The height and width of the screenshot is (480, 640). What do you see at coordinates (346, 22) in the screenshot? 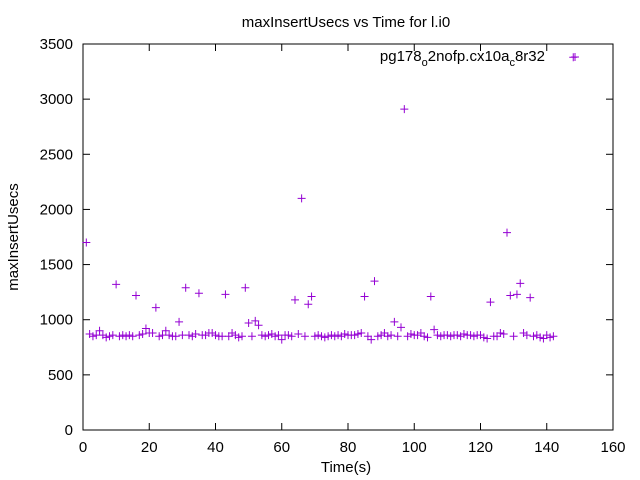
I see `chart-title: maxInsertUsecs vs Time for l.i0` at bounding box center [346, 22].